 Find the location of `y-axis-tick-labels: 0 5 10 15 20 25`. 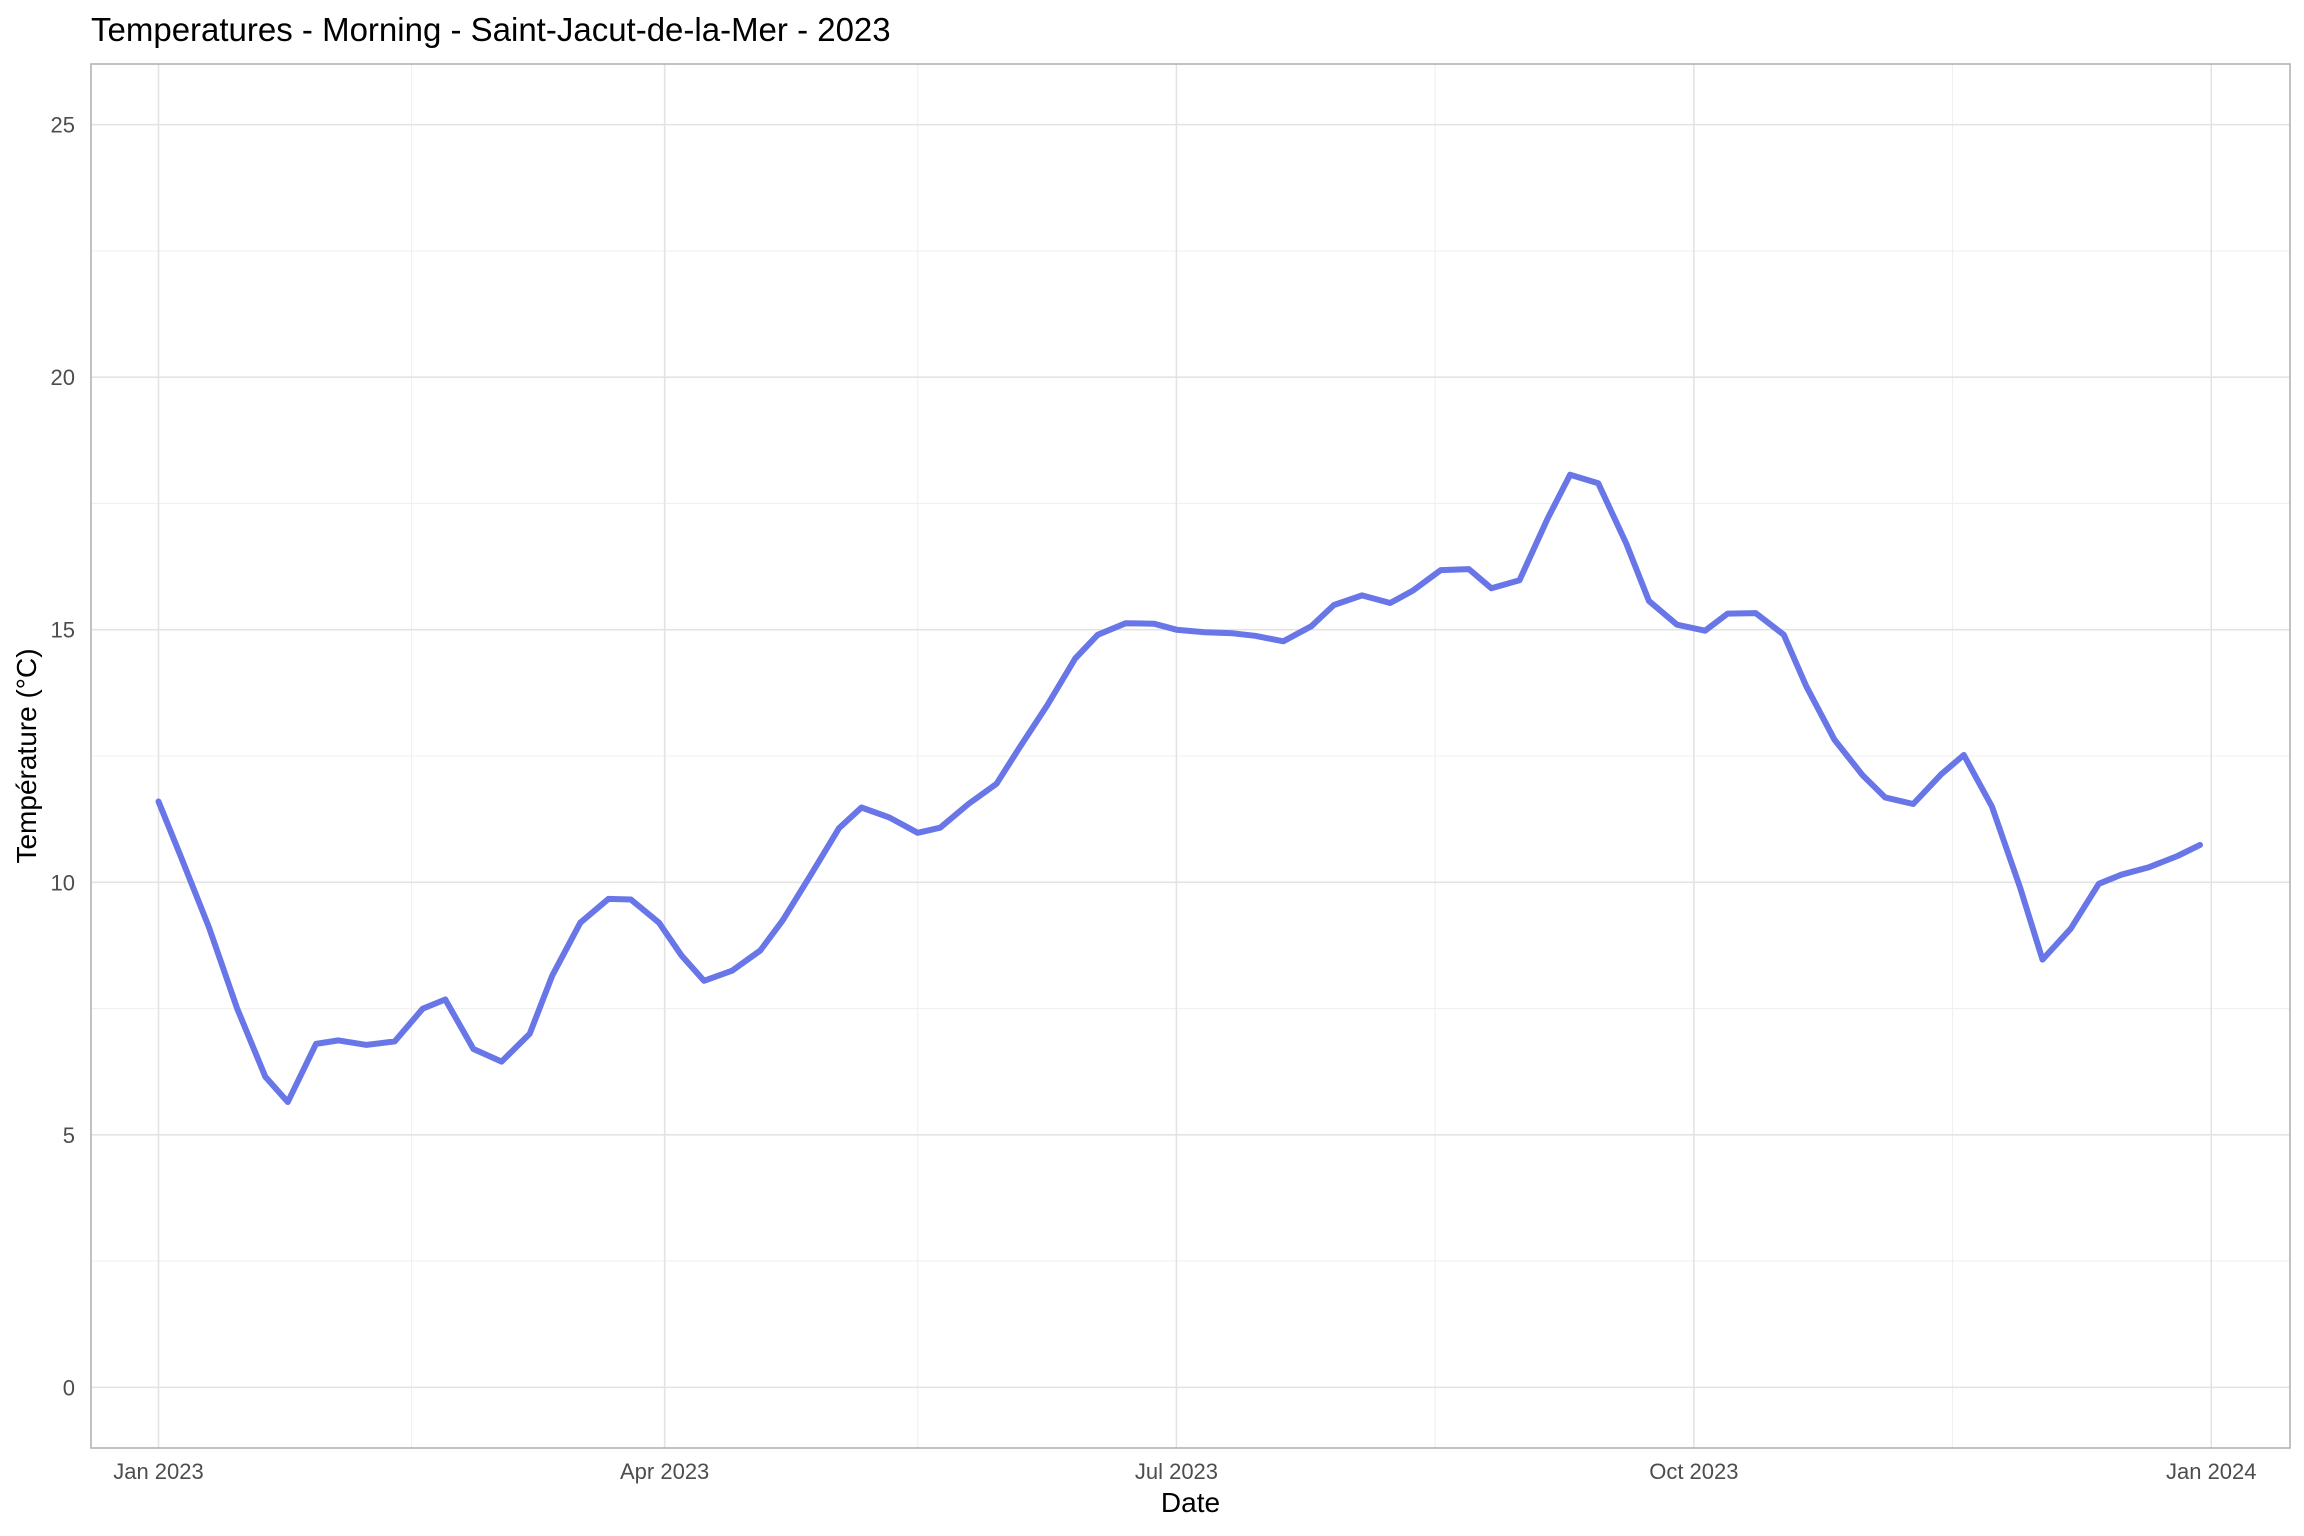

y-axis-tick-labels: 0 5 10 15 20 25 is located at coordinates (63, 757).